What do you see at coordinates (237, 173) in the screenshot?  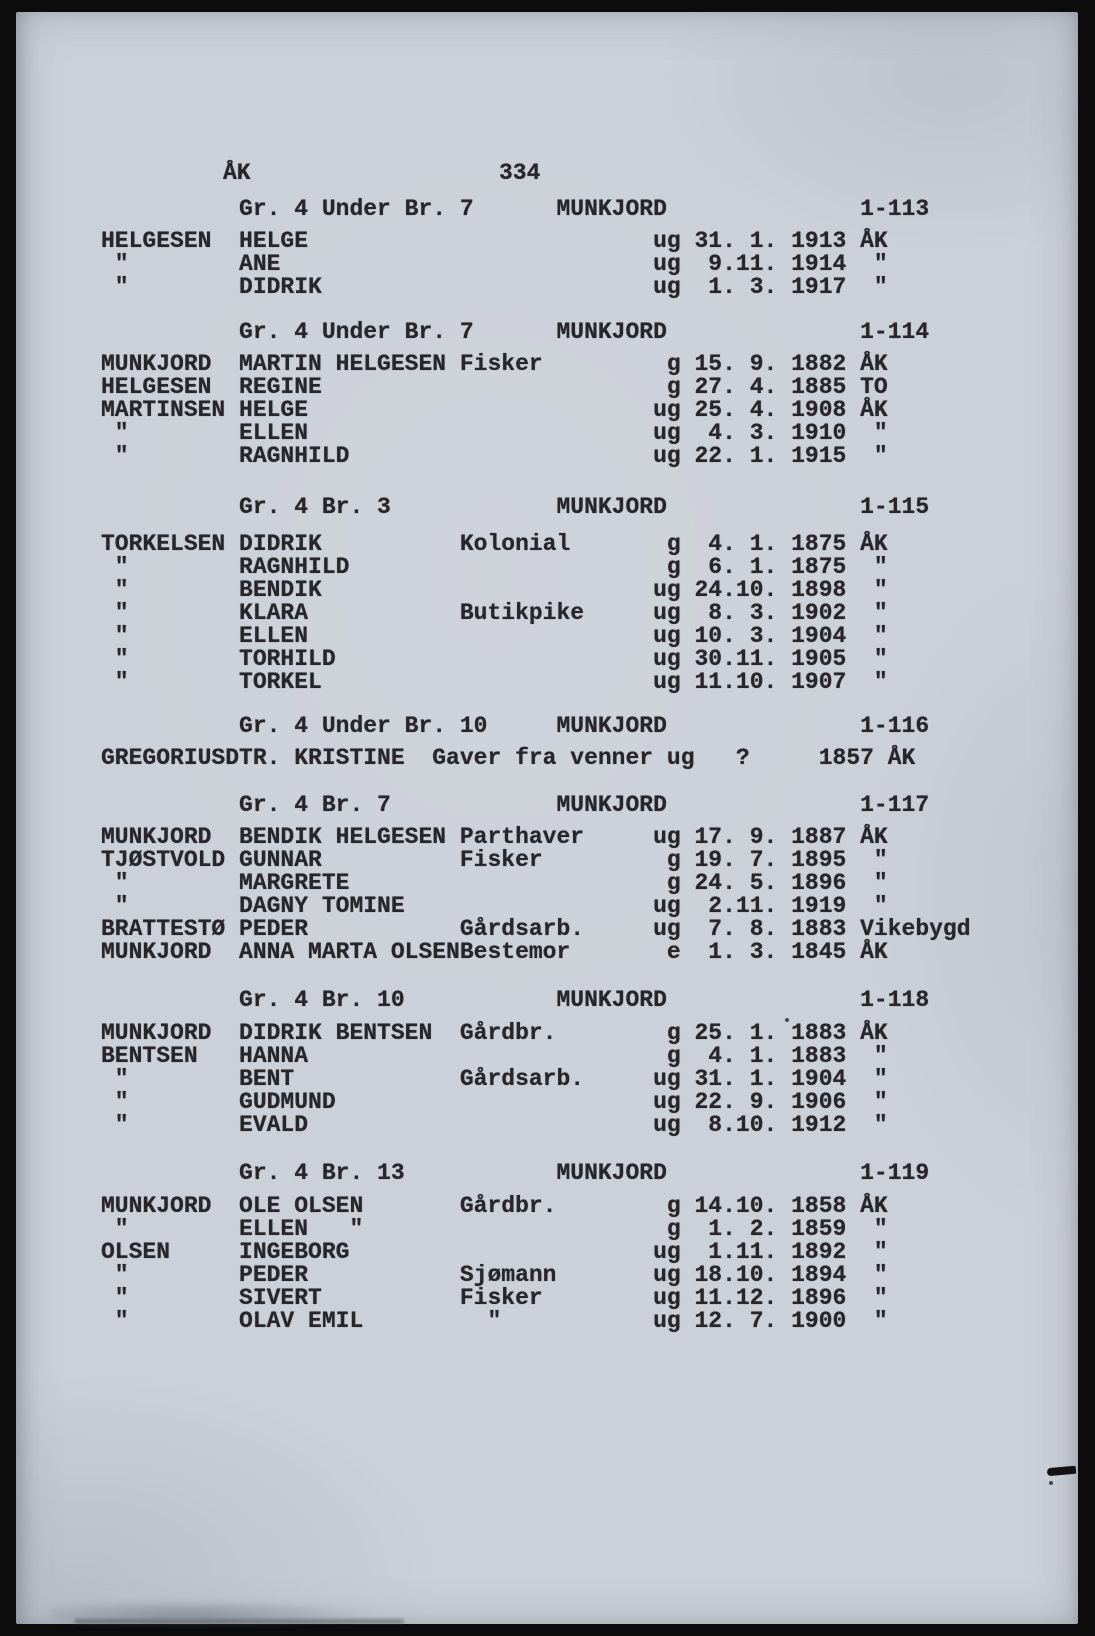 I see `page-corner-label: ÅK` at bounding box center [237, 173].